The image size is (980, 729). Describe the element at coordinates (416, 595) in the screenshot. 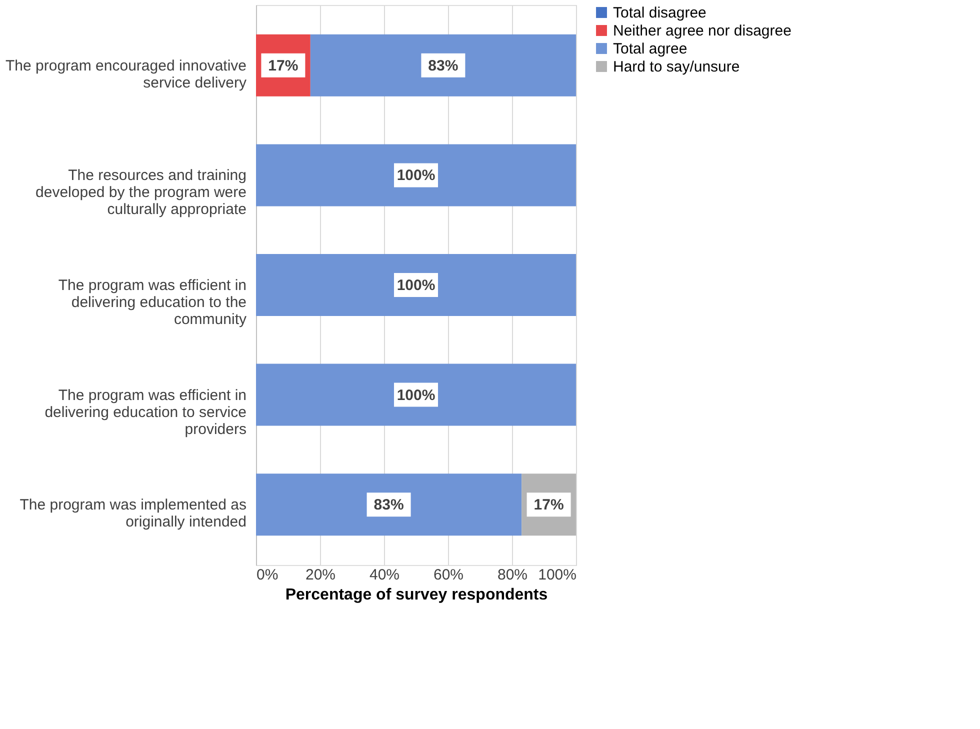

I see `x-axis-title: Percentage of survey respondents` at that location.